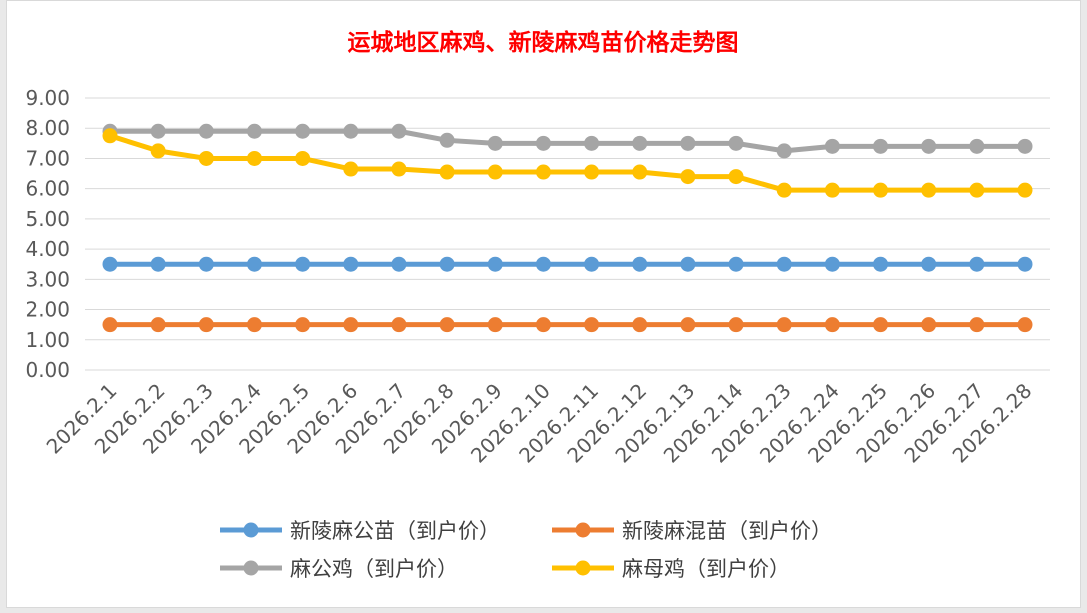 The image size is (1087, 613). What do you see at coordinates (543, 42) in the screenshot?
I see `chart-title: 运城地区麻鸡、新陵麻鸡苗价格走势图` at bounding box center [543, 42].